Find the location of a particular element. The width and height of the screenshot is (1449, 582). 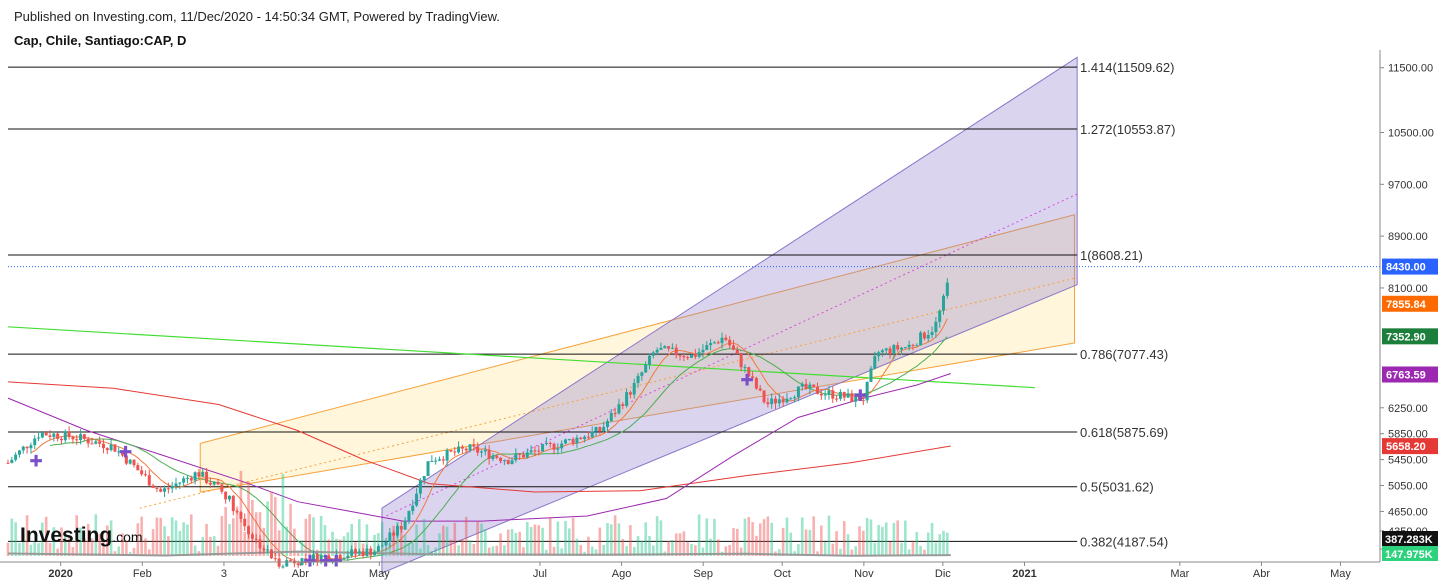

time-tick-label-7: Sep is located at coordinates (703, 574).